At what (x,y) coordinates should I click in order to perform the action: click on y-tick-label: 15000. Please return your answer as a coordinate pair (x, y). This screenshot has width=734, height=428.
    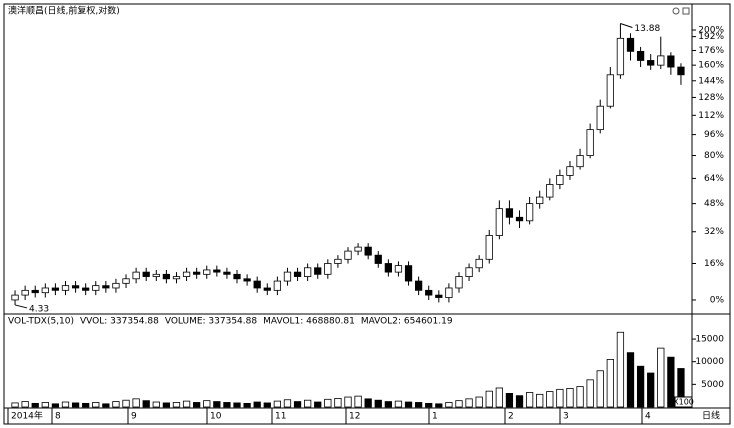
    Looking at the image, I should click on (709, 340).